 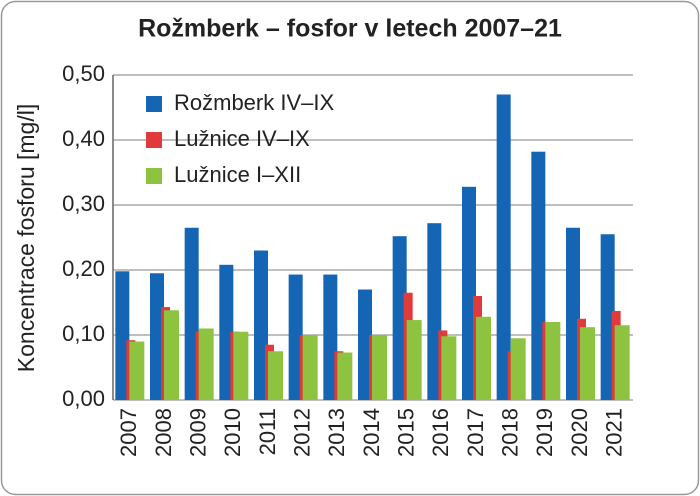 I want to click on x-tick-label: 2015, so click(x=405, y=432).